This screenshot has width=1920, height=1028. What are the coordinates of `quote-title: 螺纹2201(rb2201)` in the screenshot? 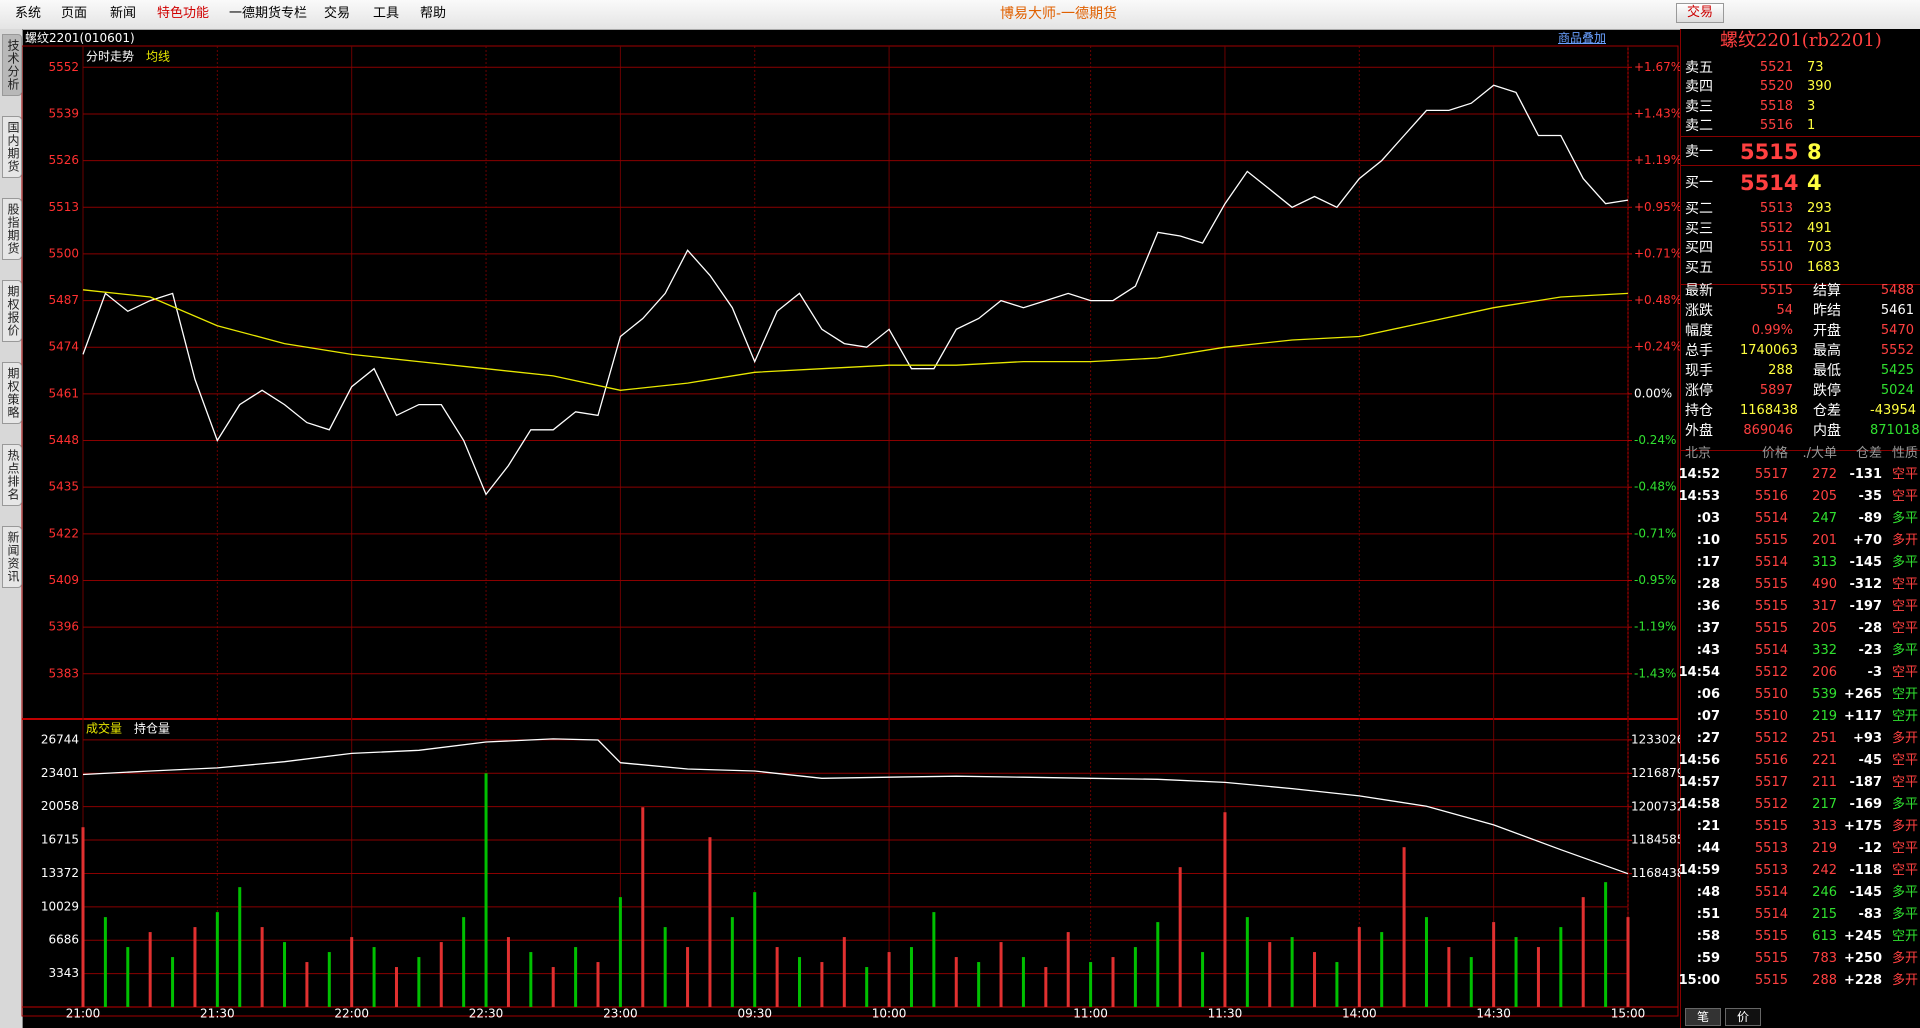 It's located at (1801, 40).